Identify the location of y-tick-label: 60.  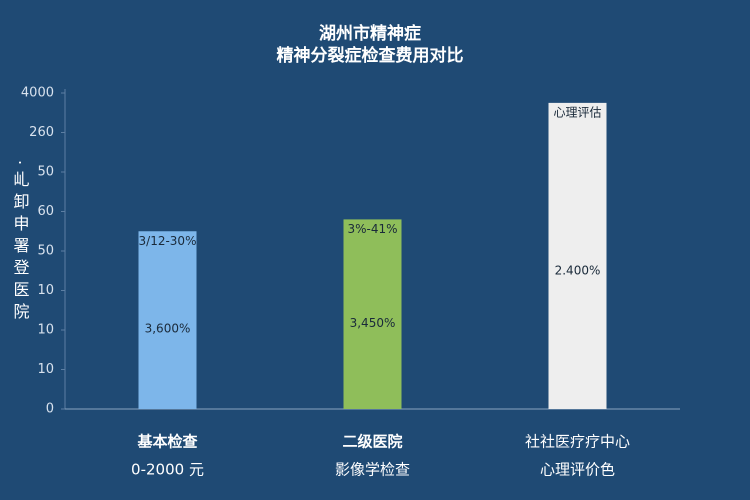
(45, 211).